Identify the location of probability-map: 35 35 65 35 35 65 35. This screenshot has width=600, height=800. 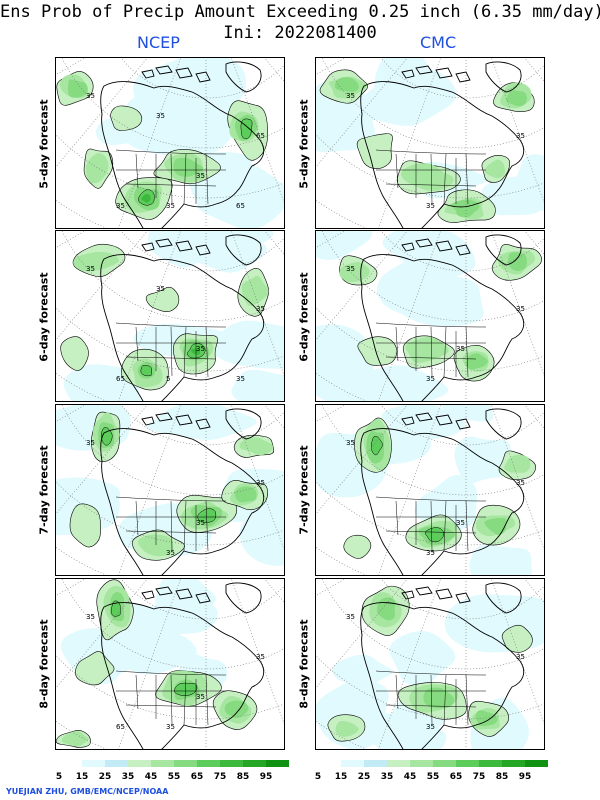
(170, 143).